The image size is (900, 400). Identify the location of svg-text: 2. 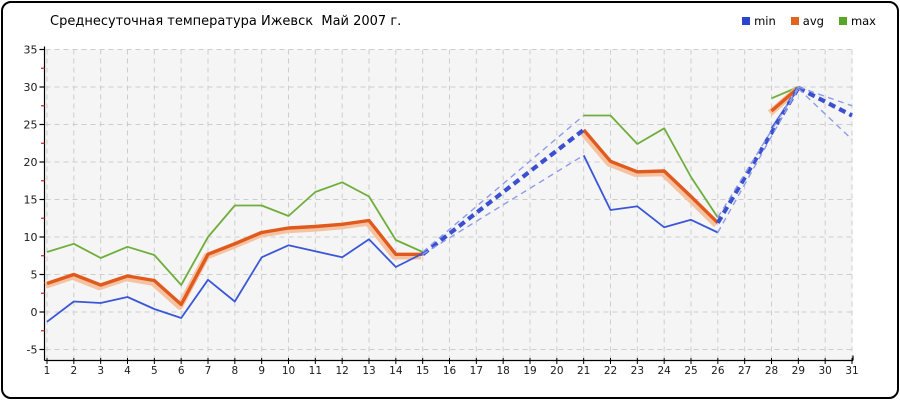
(73, 371).